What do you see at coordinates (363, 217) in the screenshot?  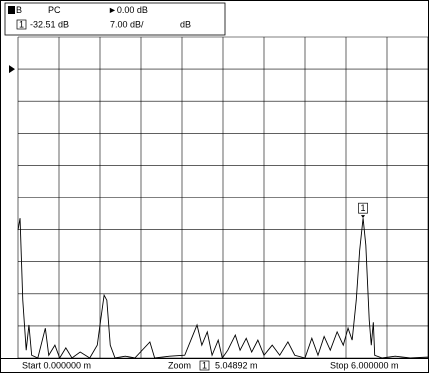 I see `marker-point` at bounding box center [363, 217].